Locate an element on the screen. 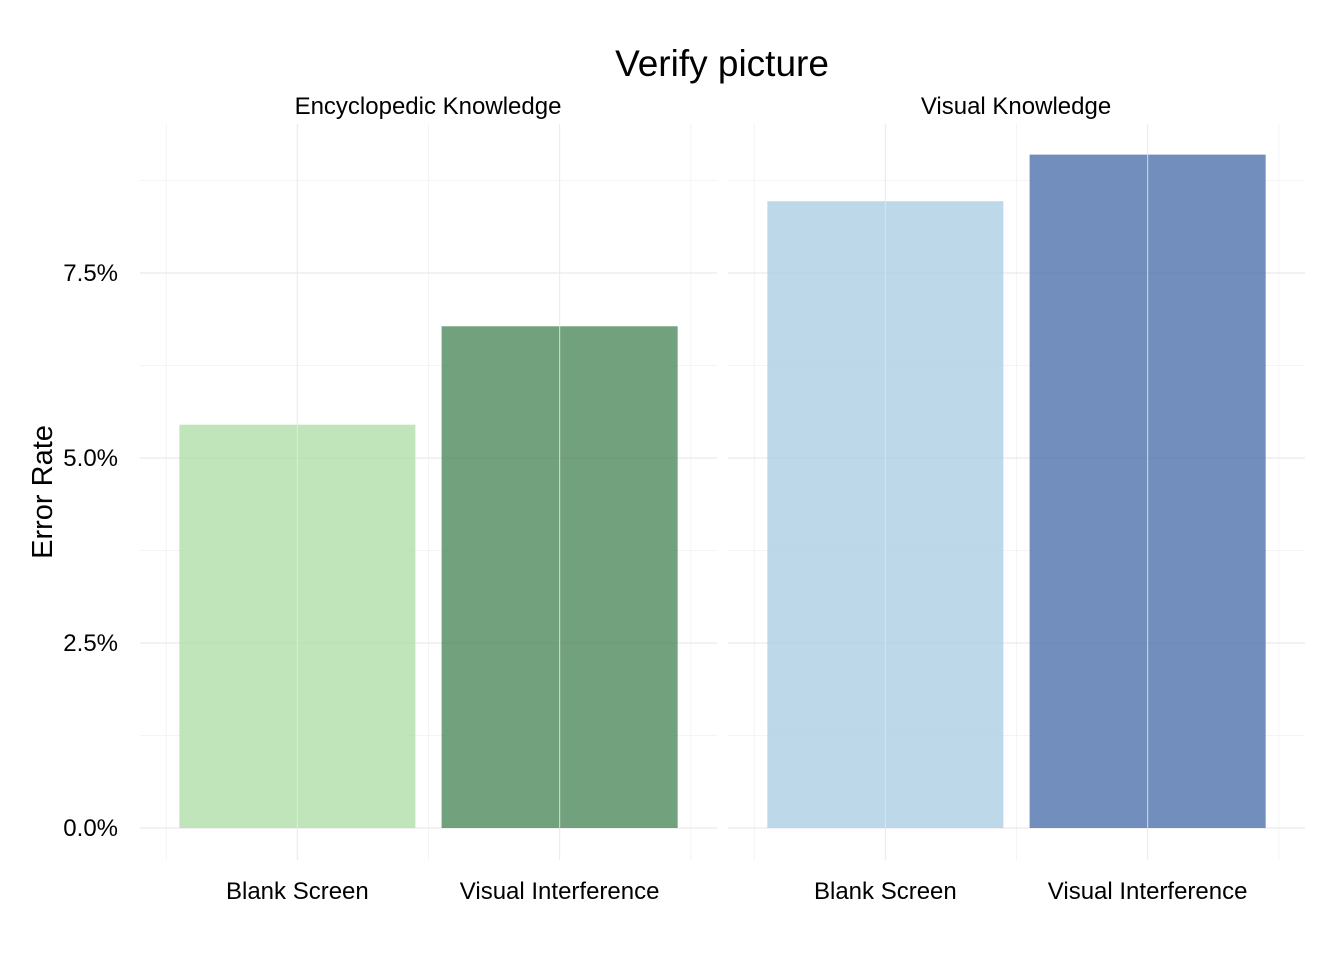 The height and width of the screenshot is (960, 1344). y-tick-label: 5.0% is located at coordinates (90, 458).